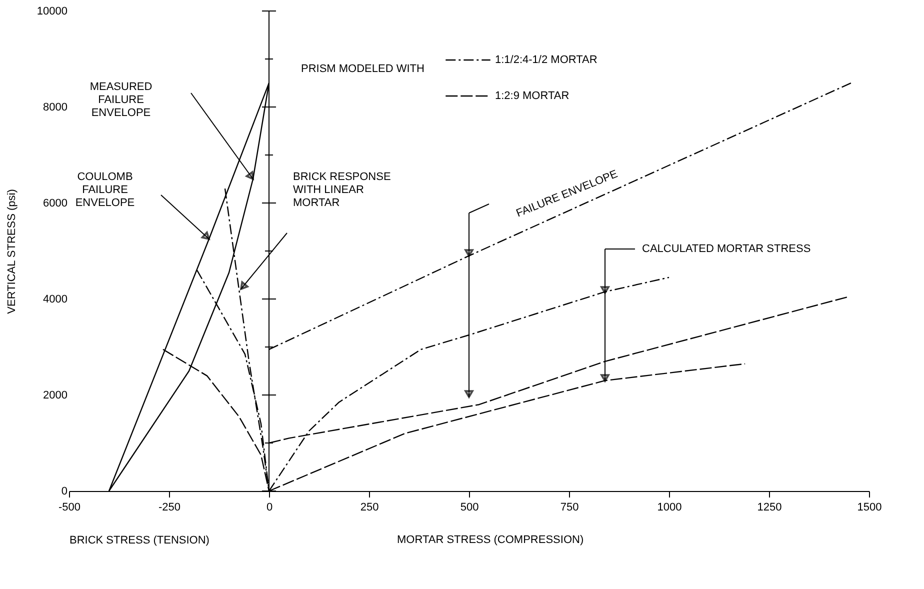  I want to click on x-tick-label: -500, so click(69, 508).